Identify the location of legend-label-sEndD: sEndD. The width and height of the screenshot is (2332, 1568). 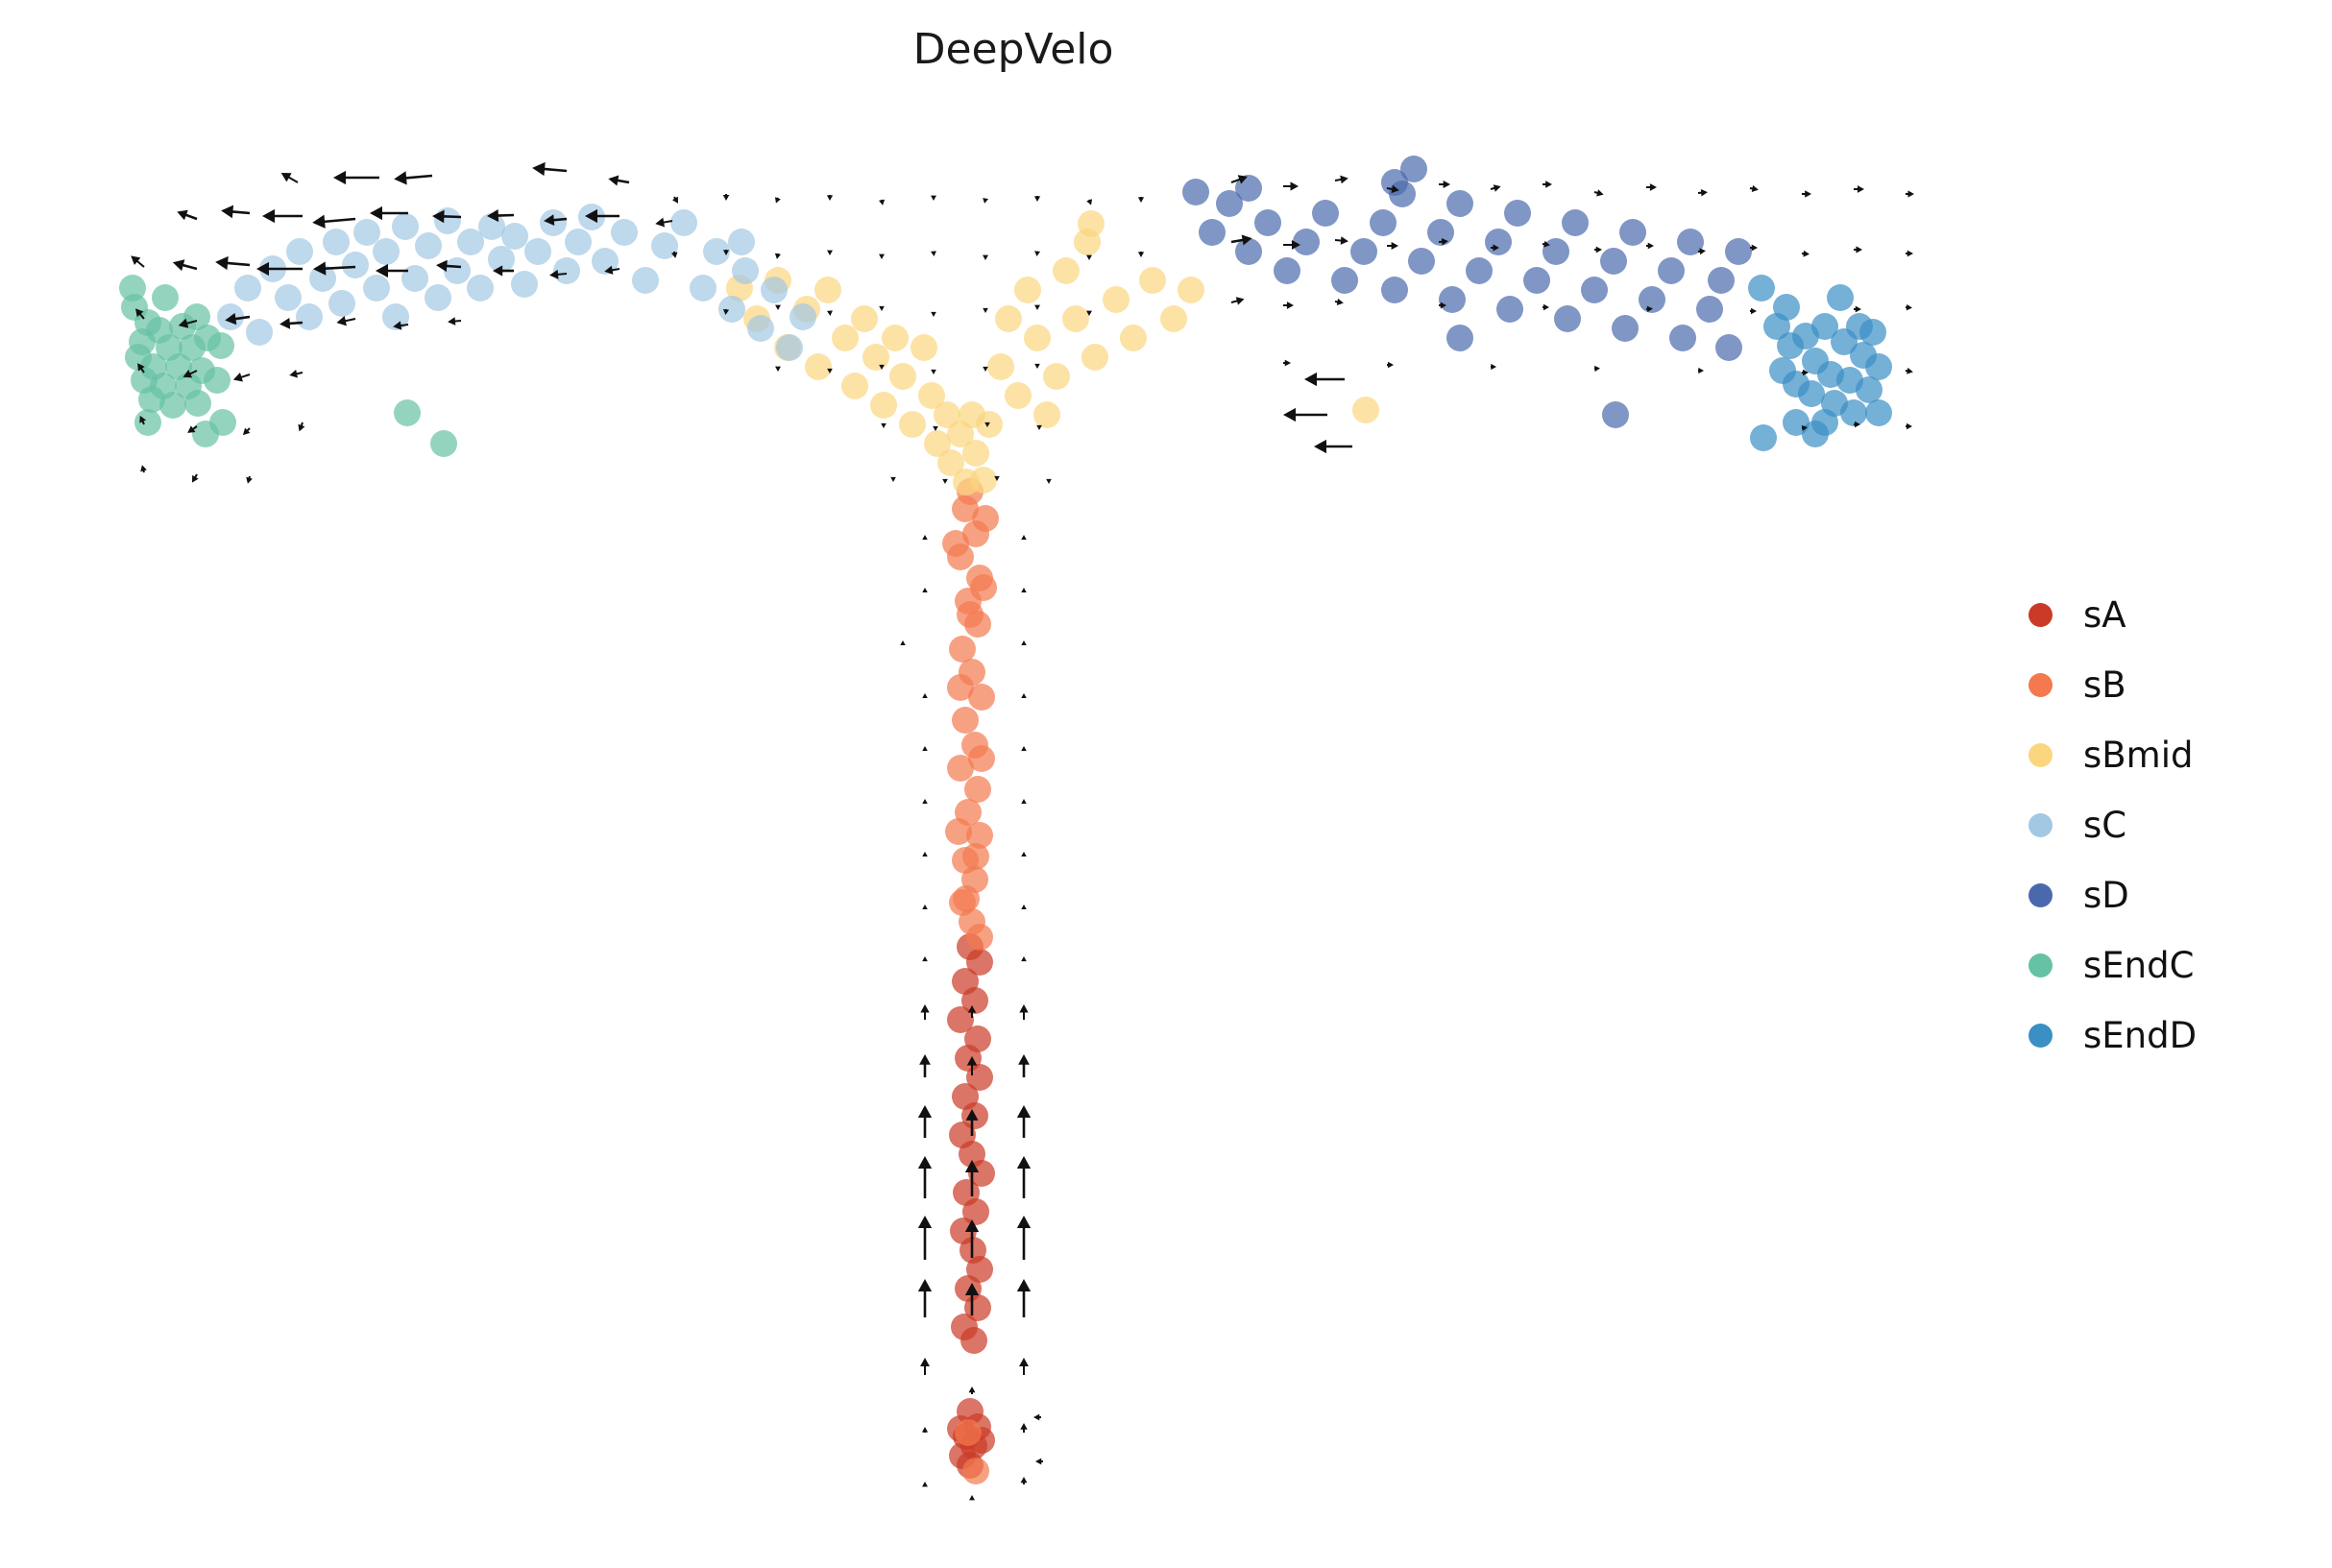
(2140, 1035).